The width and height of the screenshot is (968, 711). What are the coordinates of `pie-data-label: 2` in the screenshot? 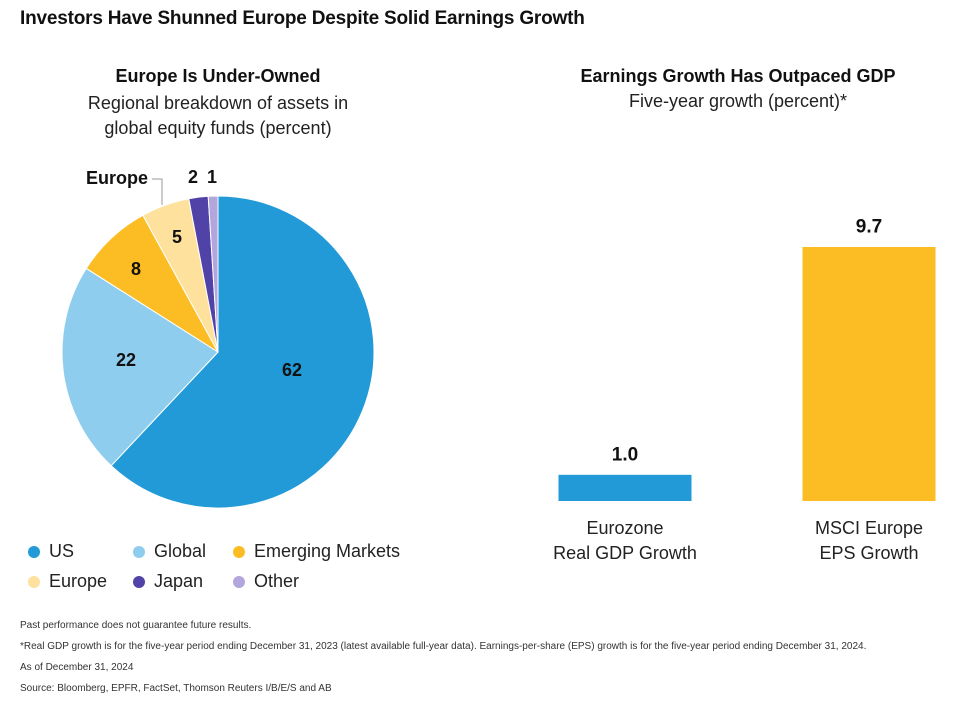 It's located at (193, 177).